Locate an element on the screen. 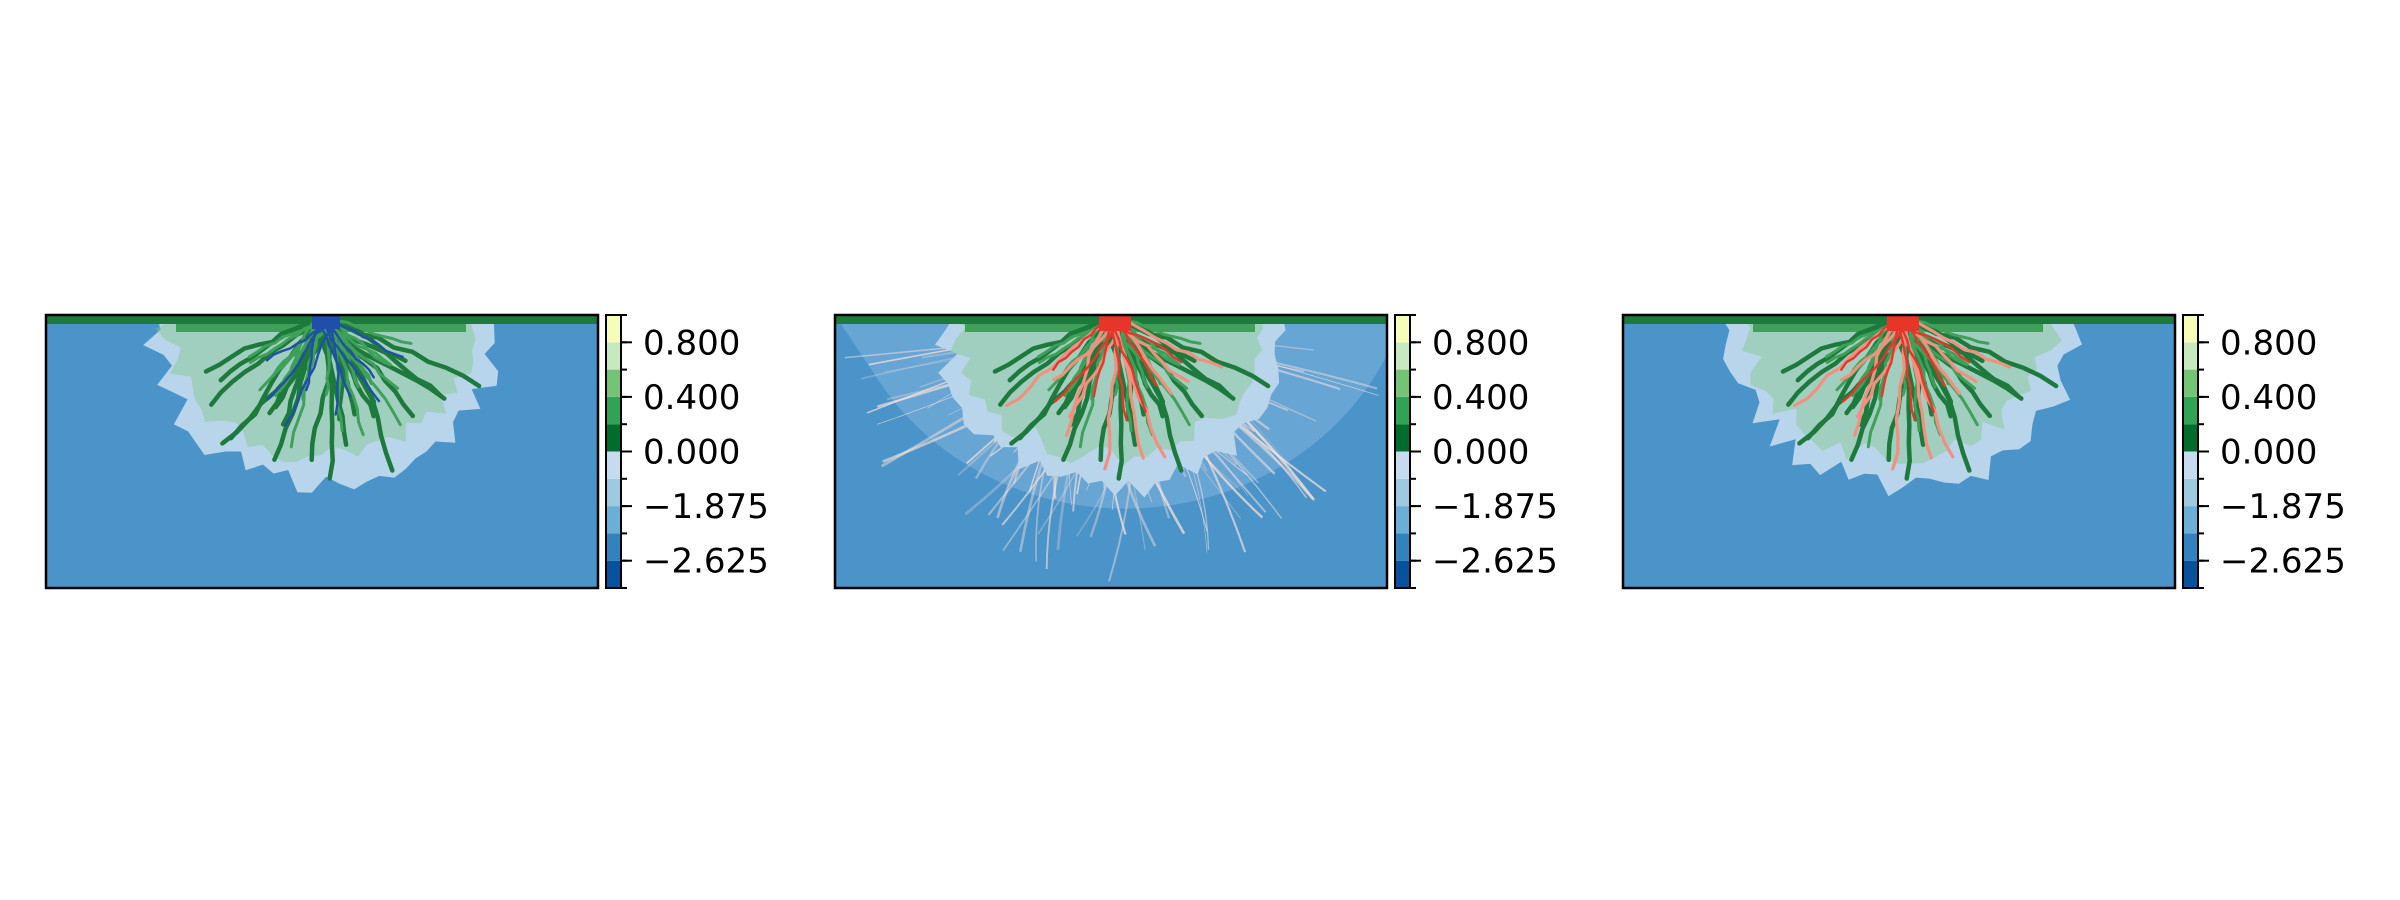  axes-frame-left is located at coordinates (322, 451).